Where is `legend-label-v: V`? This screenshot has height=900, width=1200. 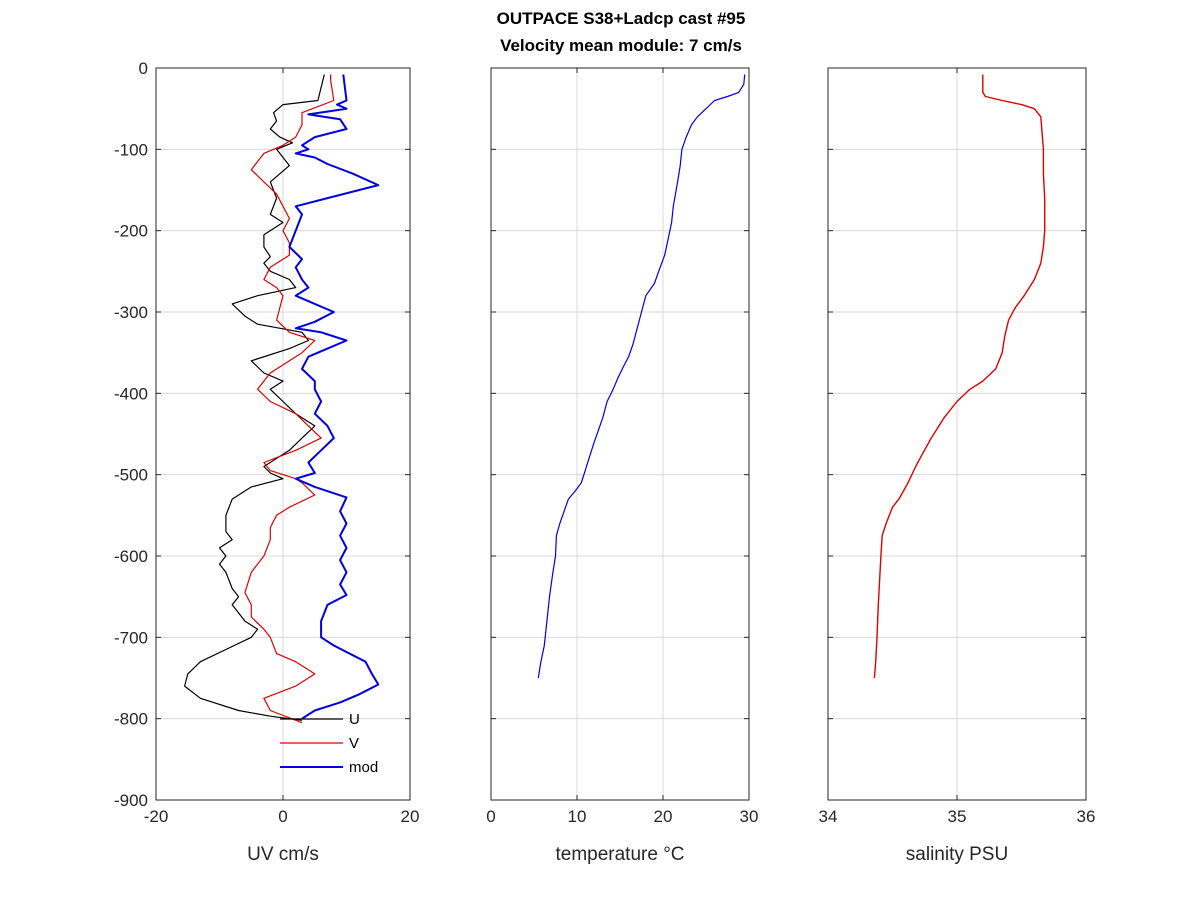 legend-label-v: V is located at coordinates (354, 743).